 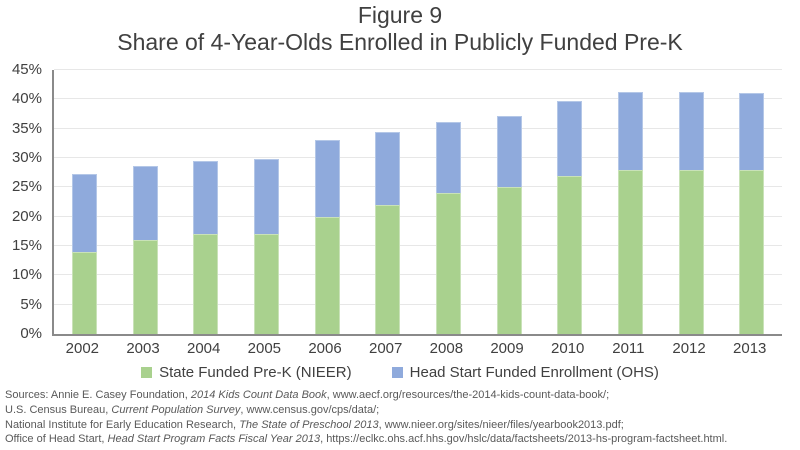 I want to click on legend-item-state-prek: State Funded Pre-K (NIEER), so click(x=246, y=372).